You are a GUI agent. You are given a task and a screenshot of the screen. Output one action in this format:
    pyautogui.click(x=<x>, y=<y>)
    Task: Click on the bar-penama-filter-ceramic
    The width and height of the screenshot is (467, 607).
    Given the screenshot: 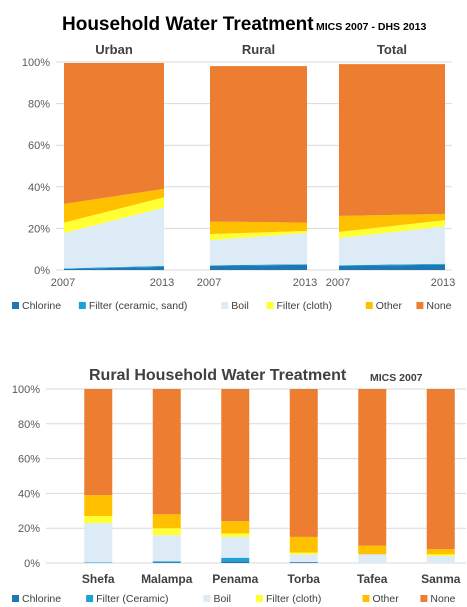 What is the action you would take?
    pyautogui.click(x=235, y=559)
    